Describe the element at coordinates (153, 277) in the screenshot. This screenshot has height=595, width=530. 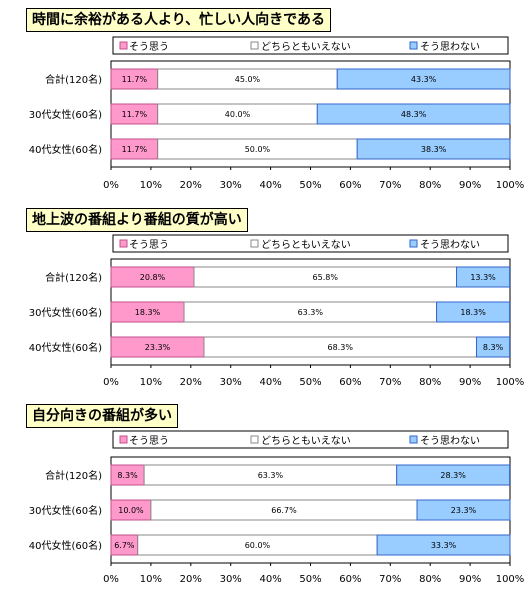
I see `data-label: 20.8%` at that location.